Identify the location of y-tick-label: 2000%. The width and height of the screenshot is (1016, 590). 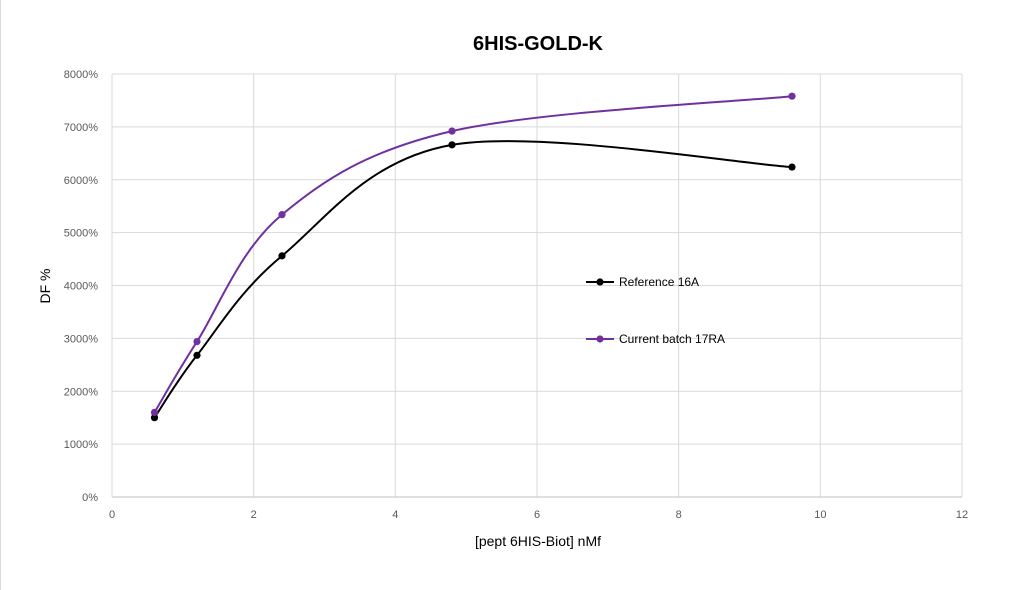
(81, 392).